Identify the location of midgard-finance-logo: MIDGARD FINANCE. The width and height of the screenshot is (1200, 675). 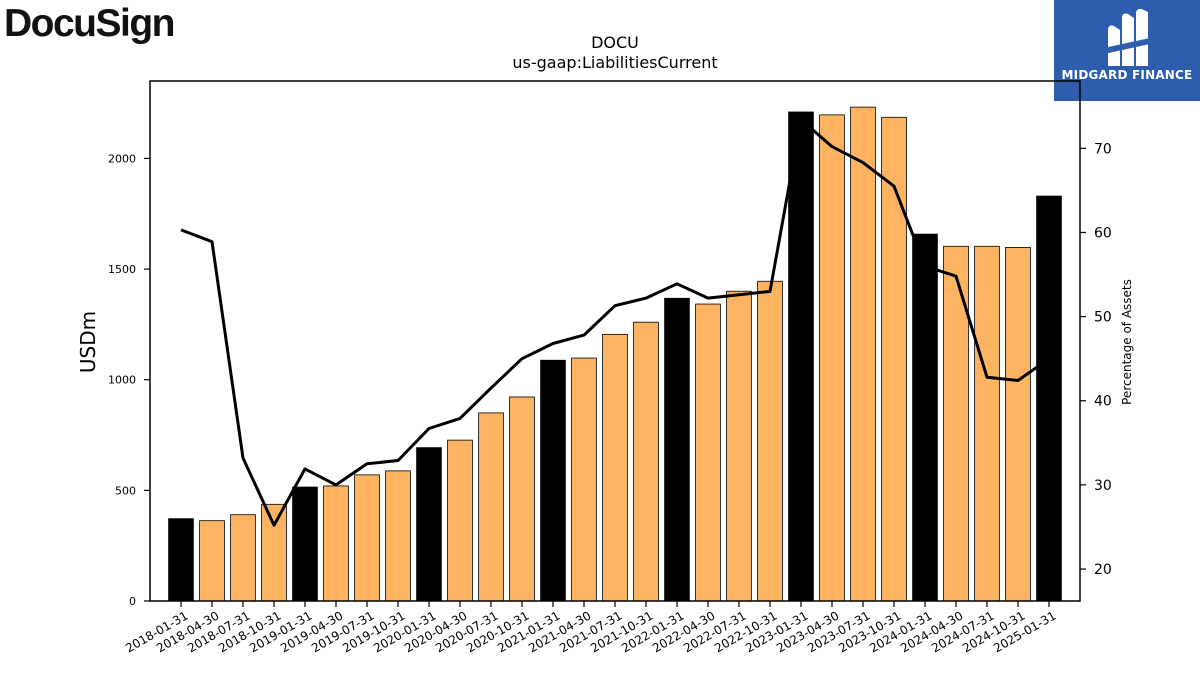
(1127, 50).